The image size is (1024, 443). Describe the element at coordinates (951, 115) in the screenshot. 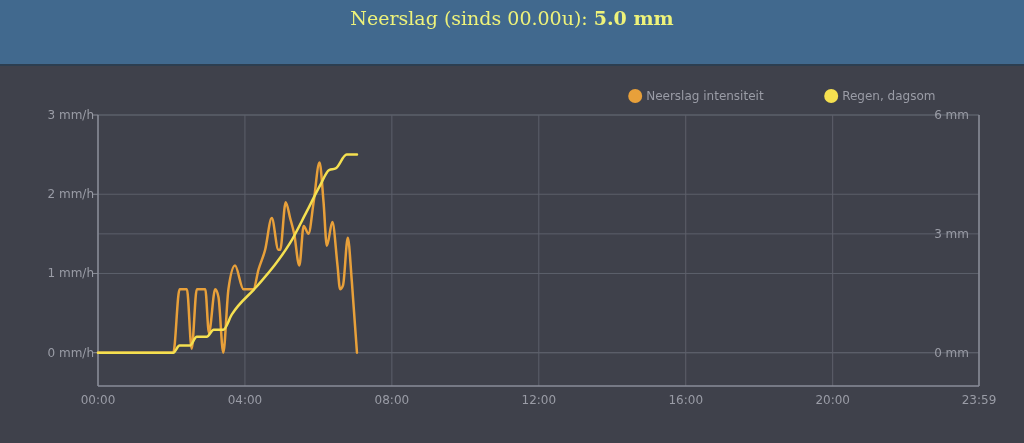

I see `y2-tick-label: 6 mm` at that location.